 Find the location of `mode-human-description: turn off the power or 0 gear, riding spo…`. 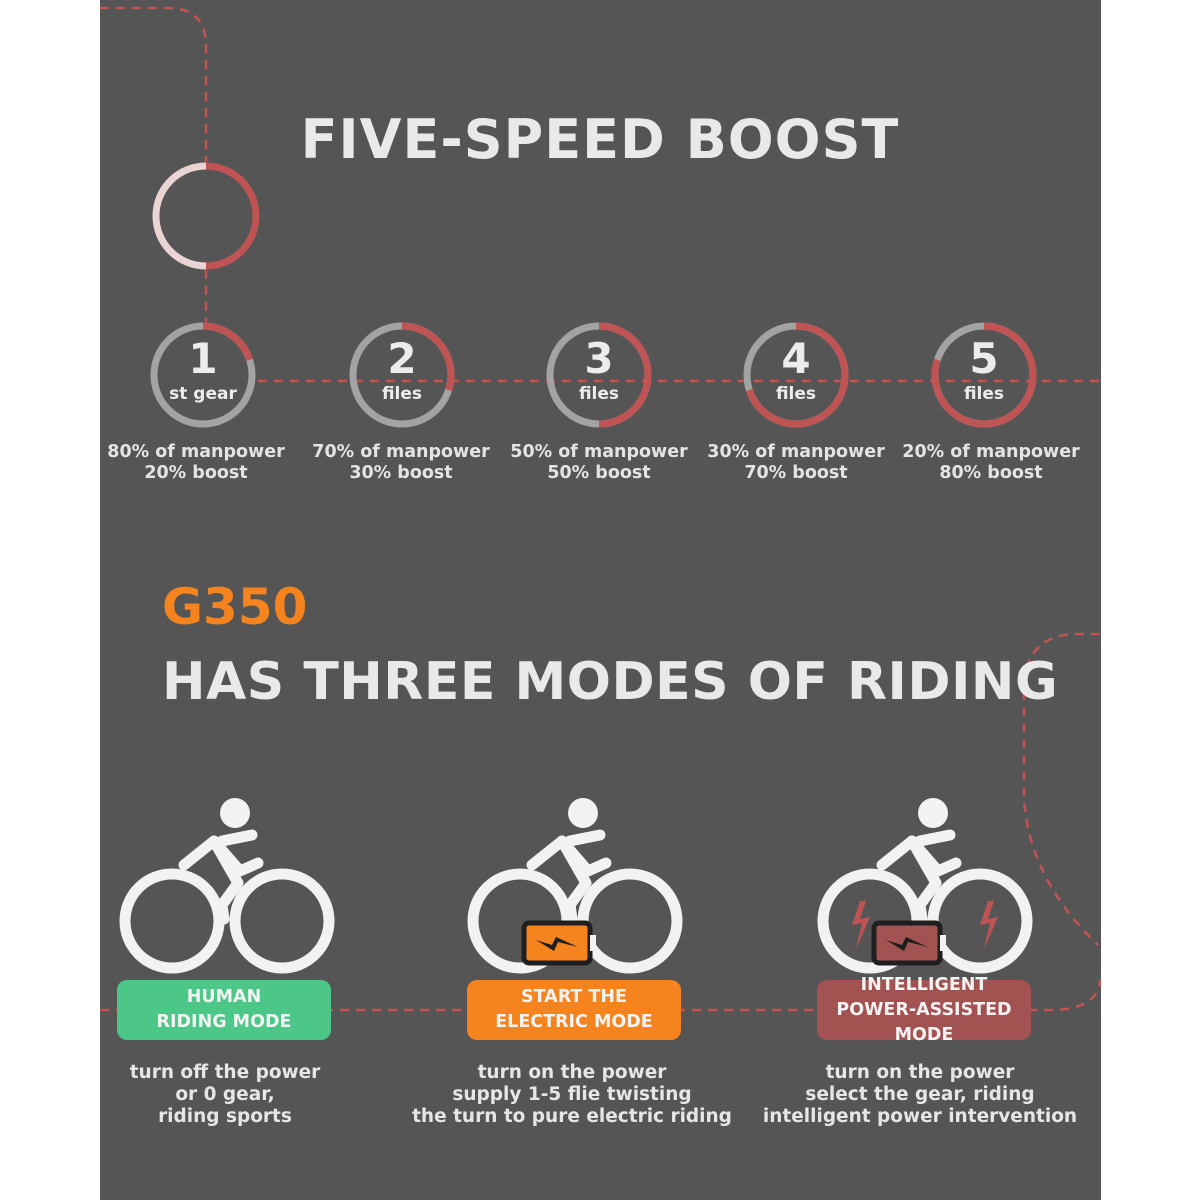

mode-human-description: turn off the power or 0 gear, riding spo… is located at coordinates (225, 1095).